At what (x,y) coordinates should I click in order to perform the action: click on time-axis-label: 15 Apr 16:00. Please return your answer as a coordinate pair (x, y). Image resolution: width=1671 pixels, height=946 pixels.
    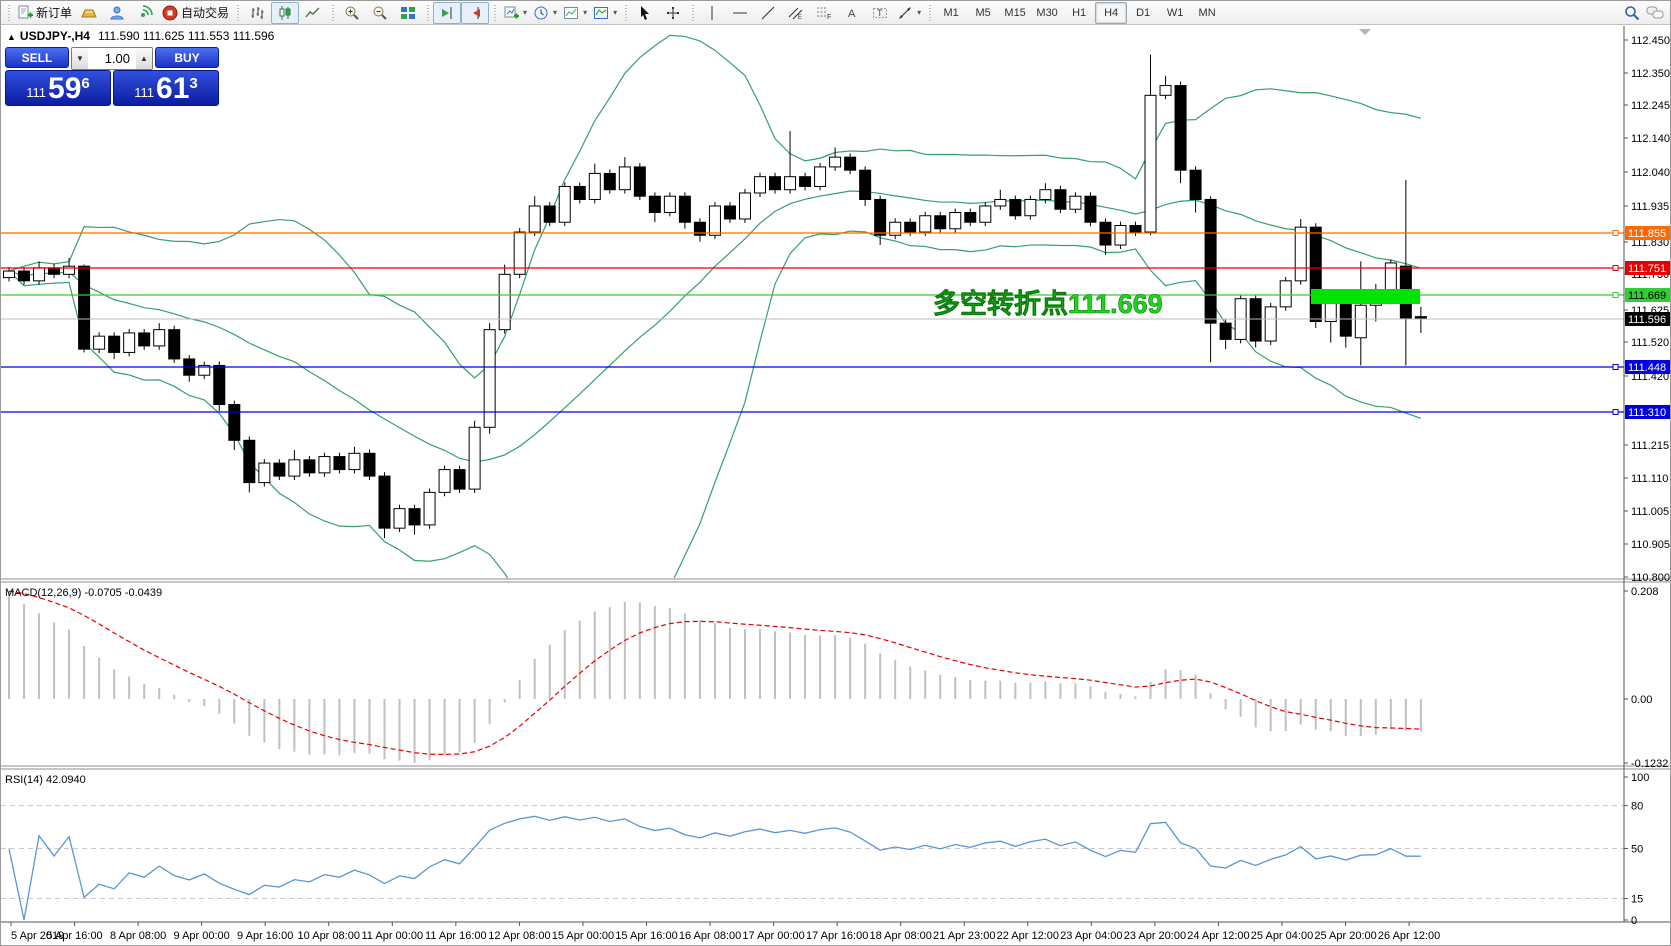
    Looking at the image, I should click on (646, 936).